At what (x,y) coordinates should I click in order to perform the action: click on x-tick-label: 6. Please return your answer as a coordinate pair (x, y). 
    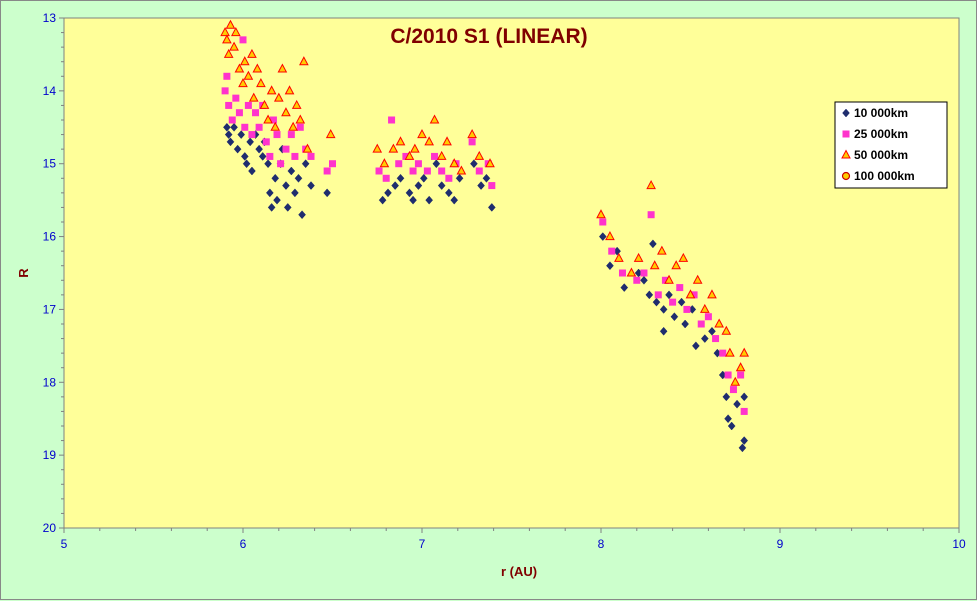
    Looking at the image, I should click on (243, 544).